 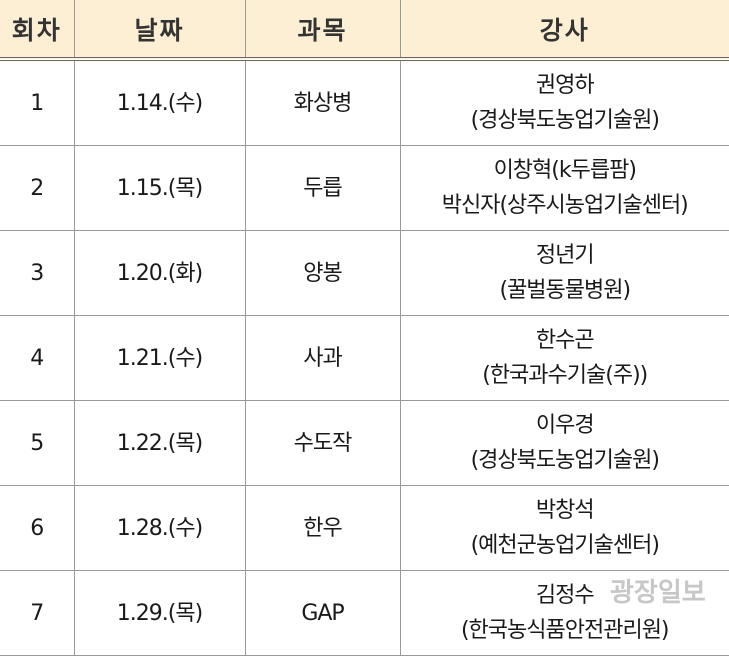 What do you see at coordinates (323, 528) in the screenshot?
I see `subject-cell: 한우` at bounding box center [323, 528].